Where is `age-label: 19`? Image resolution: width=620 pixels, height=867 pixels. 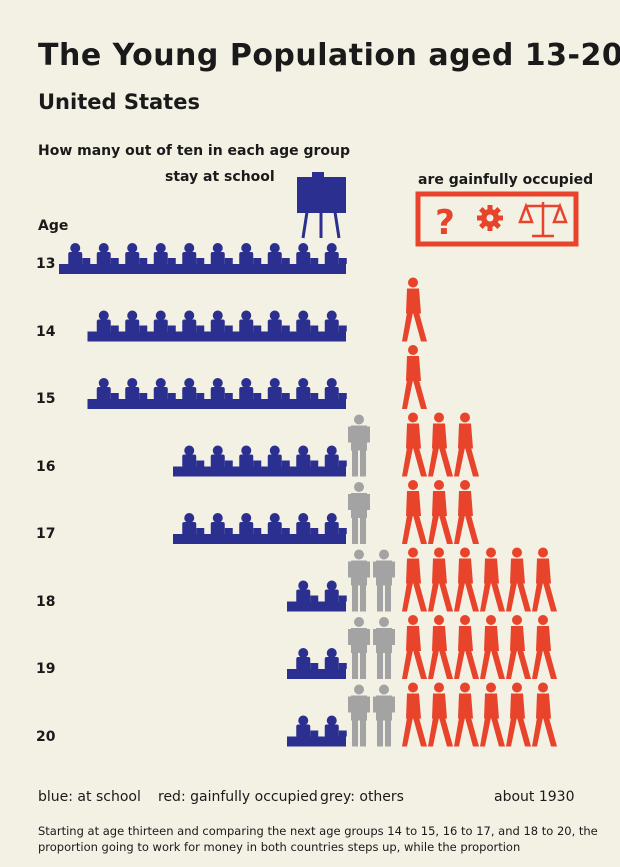 age-label: 19 is located at coordinates (46, 669).